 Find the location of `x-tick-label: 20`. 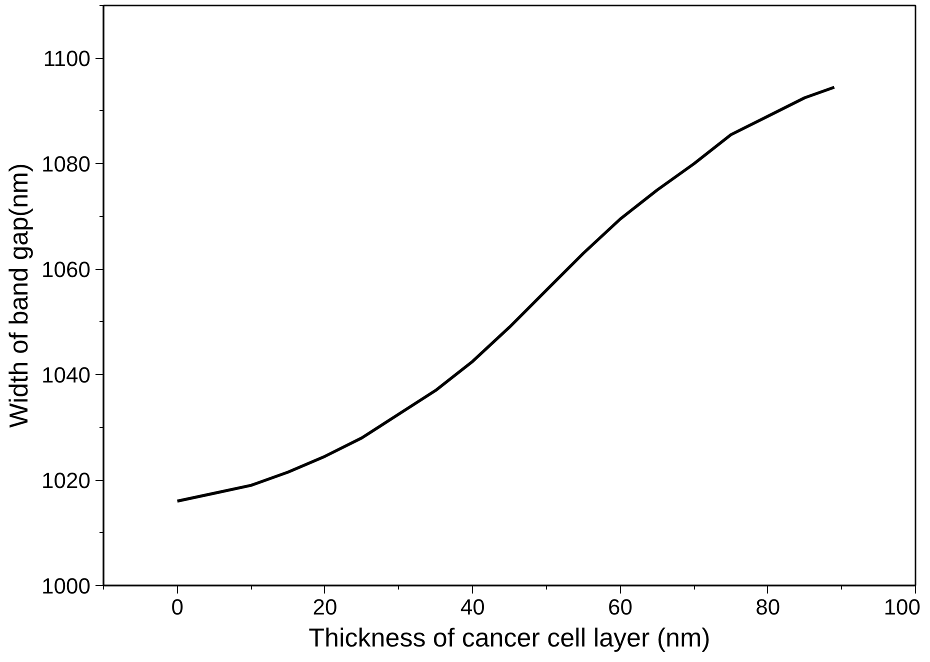

x-tick-label: 20 is located at coordinates (325, 607).